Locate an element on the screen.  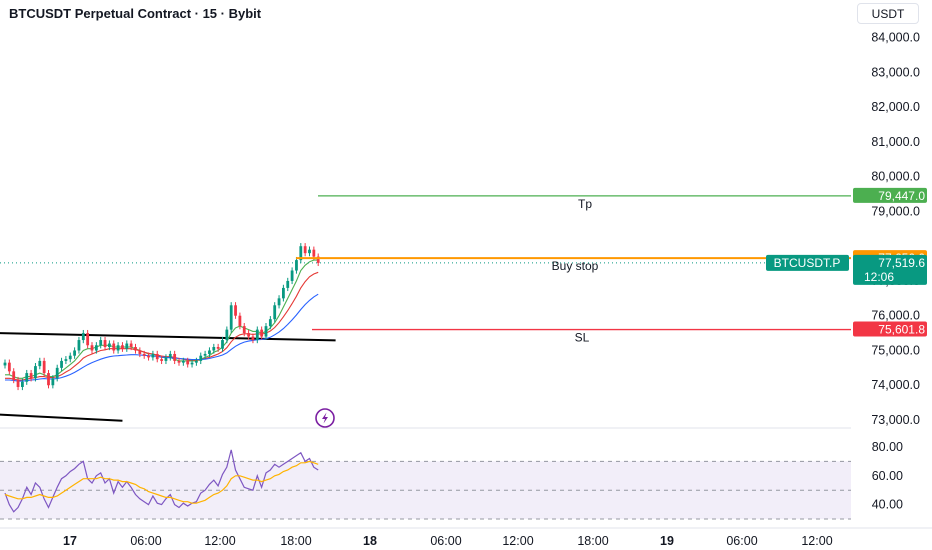
price-axis-level-badge: 75,601.8 is located at coordinates (890, 329).